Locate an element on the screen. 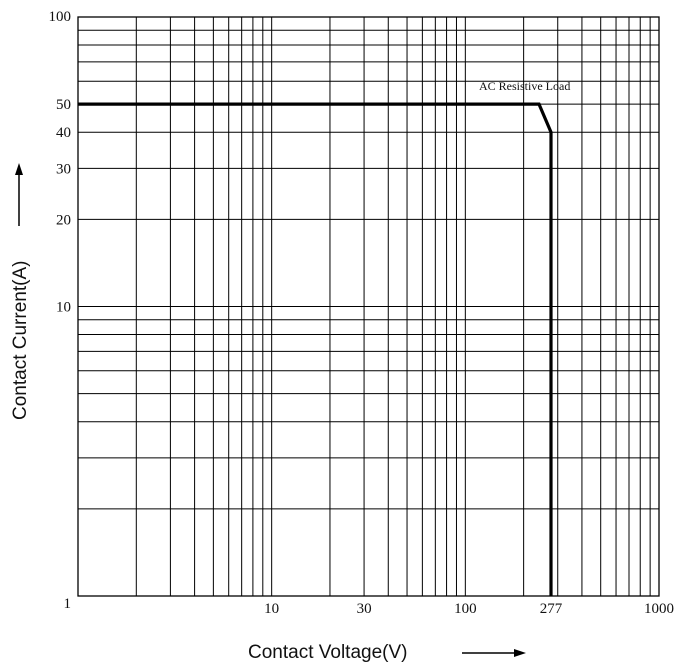 The height and width of the screenshot is (670, 685). y-tick-label: 100 is located at coordinates (60, 17).